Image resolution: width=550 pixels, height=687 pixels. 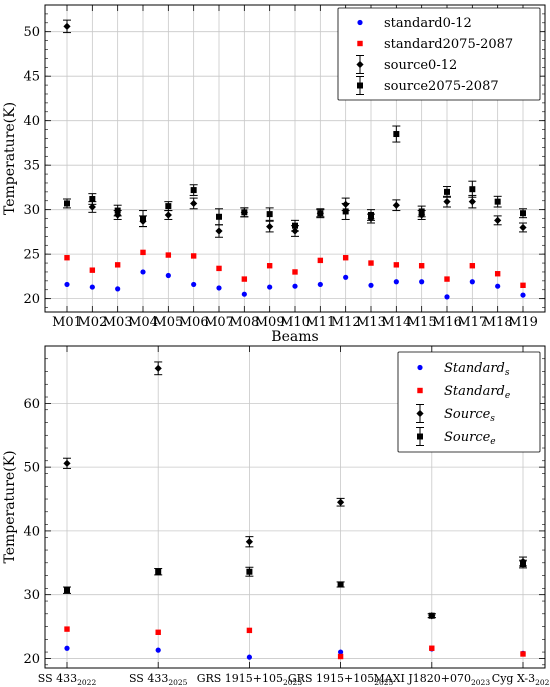 I want to click on legend-label: Standards, so click(x=477, y=369).